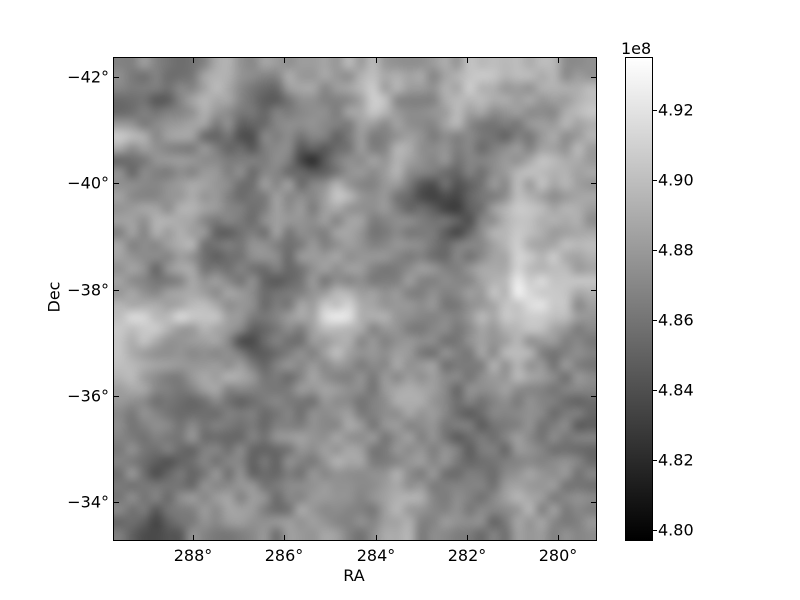 This screenshot has width=800, height=600. What do you see at coordinates (676, 180) in the screenshot?
I see `colorbar-tick-label: 4.90` at bounding box center [676, 180].